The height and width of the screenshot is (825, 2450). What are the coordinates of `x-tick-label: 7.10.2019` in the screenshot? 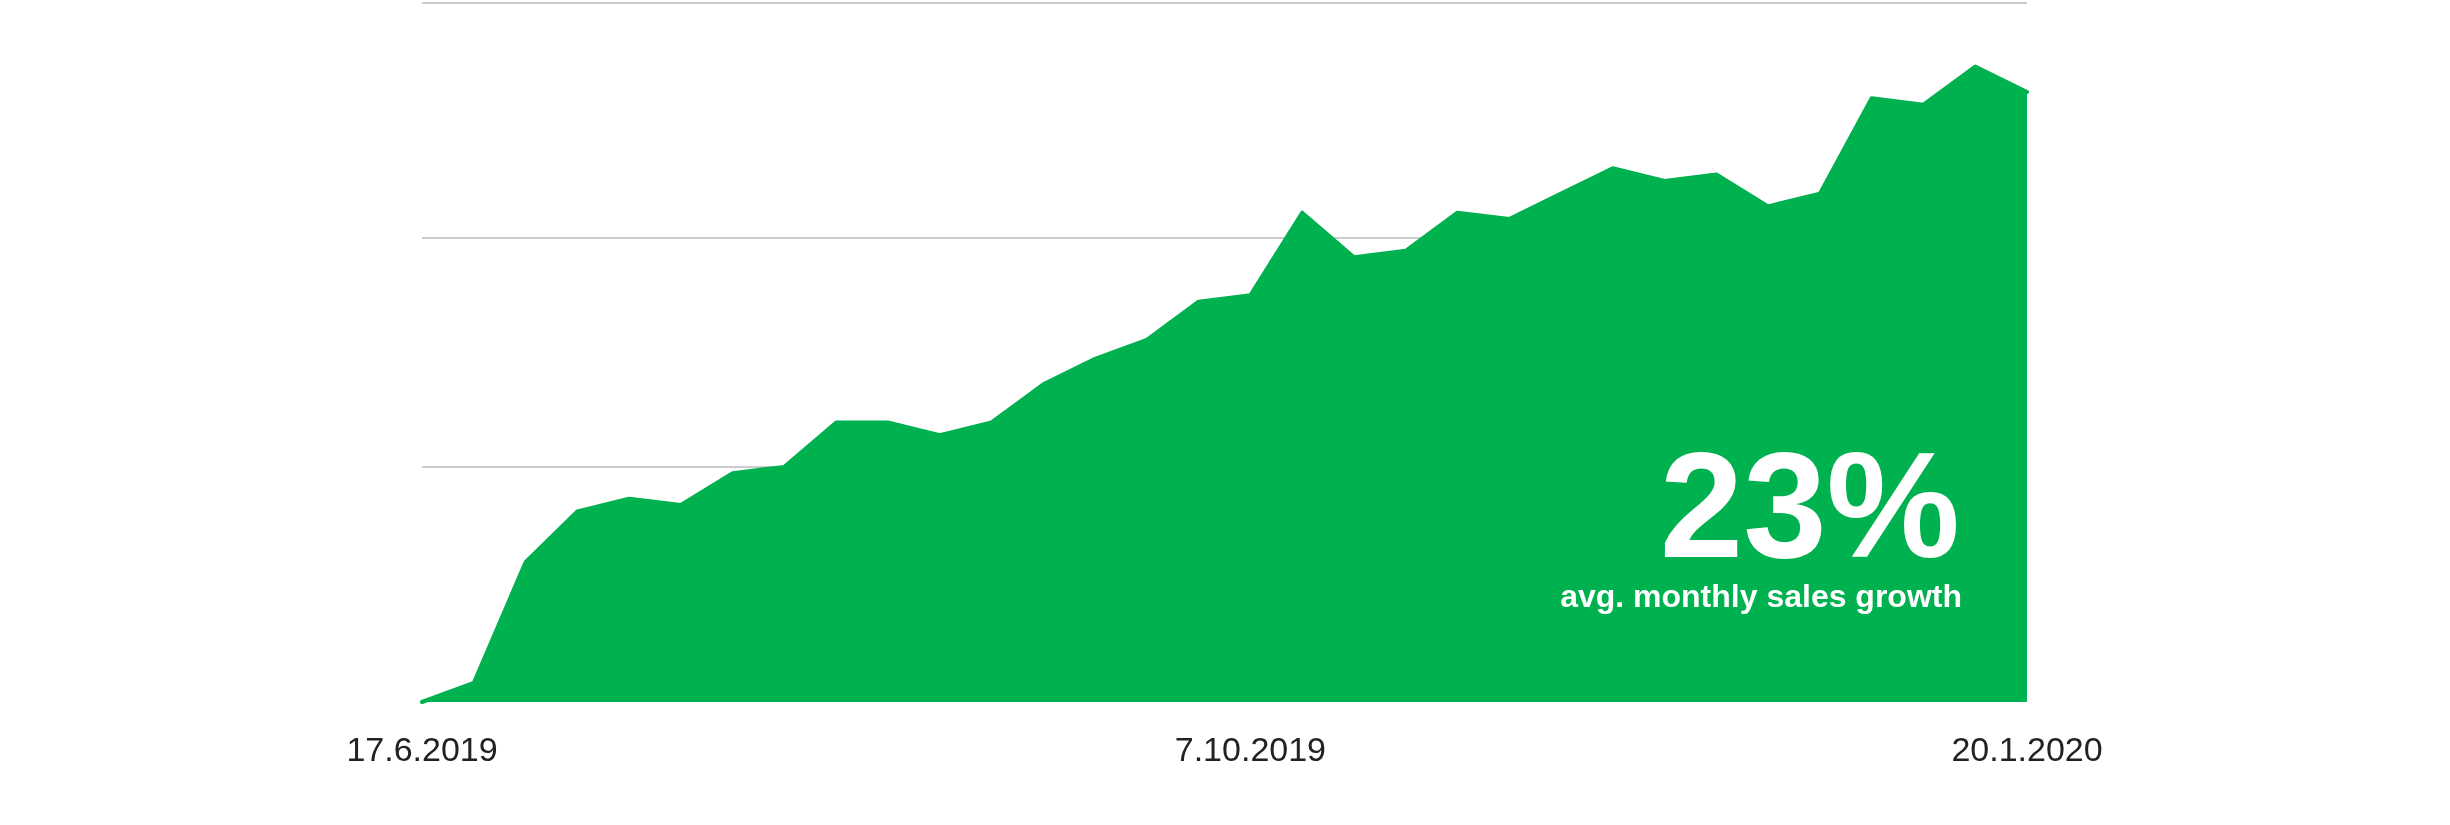 It's located at (1250, 749).